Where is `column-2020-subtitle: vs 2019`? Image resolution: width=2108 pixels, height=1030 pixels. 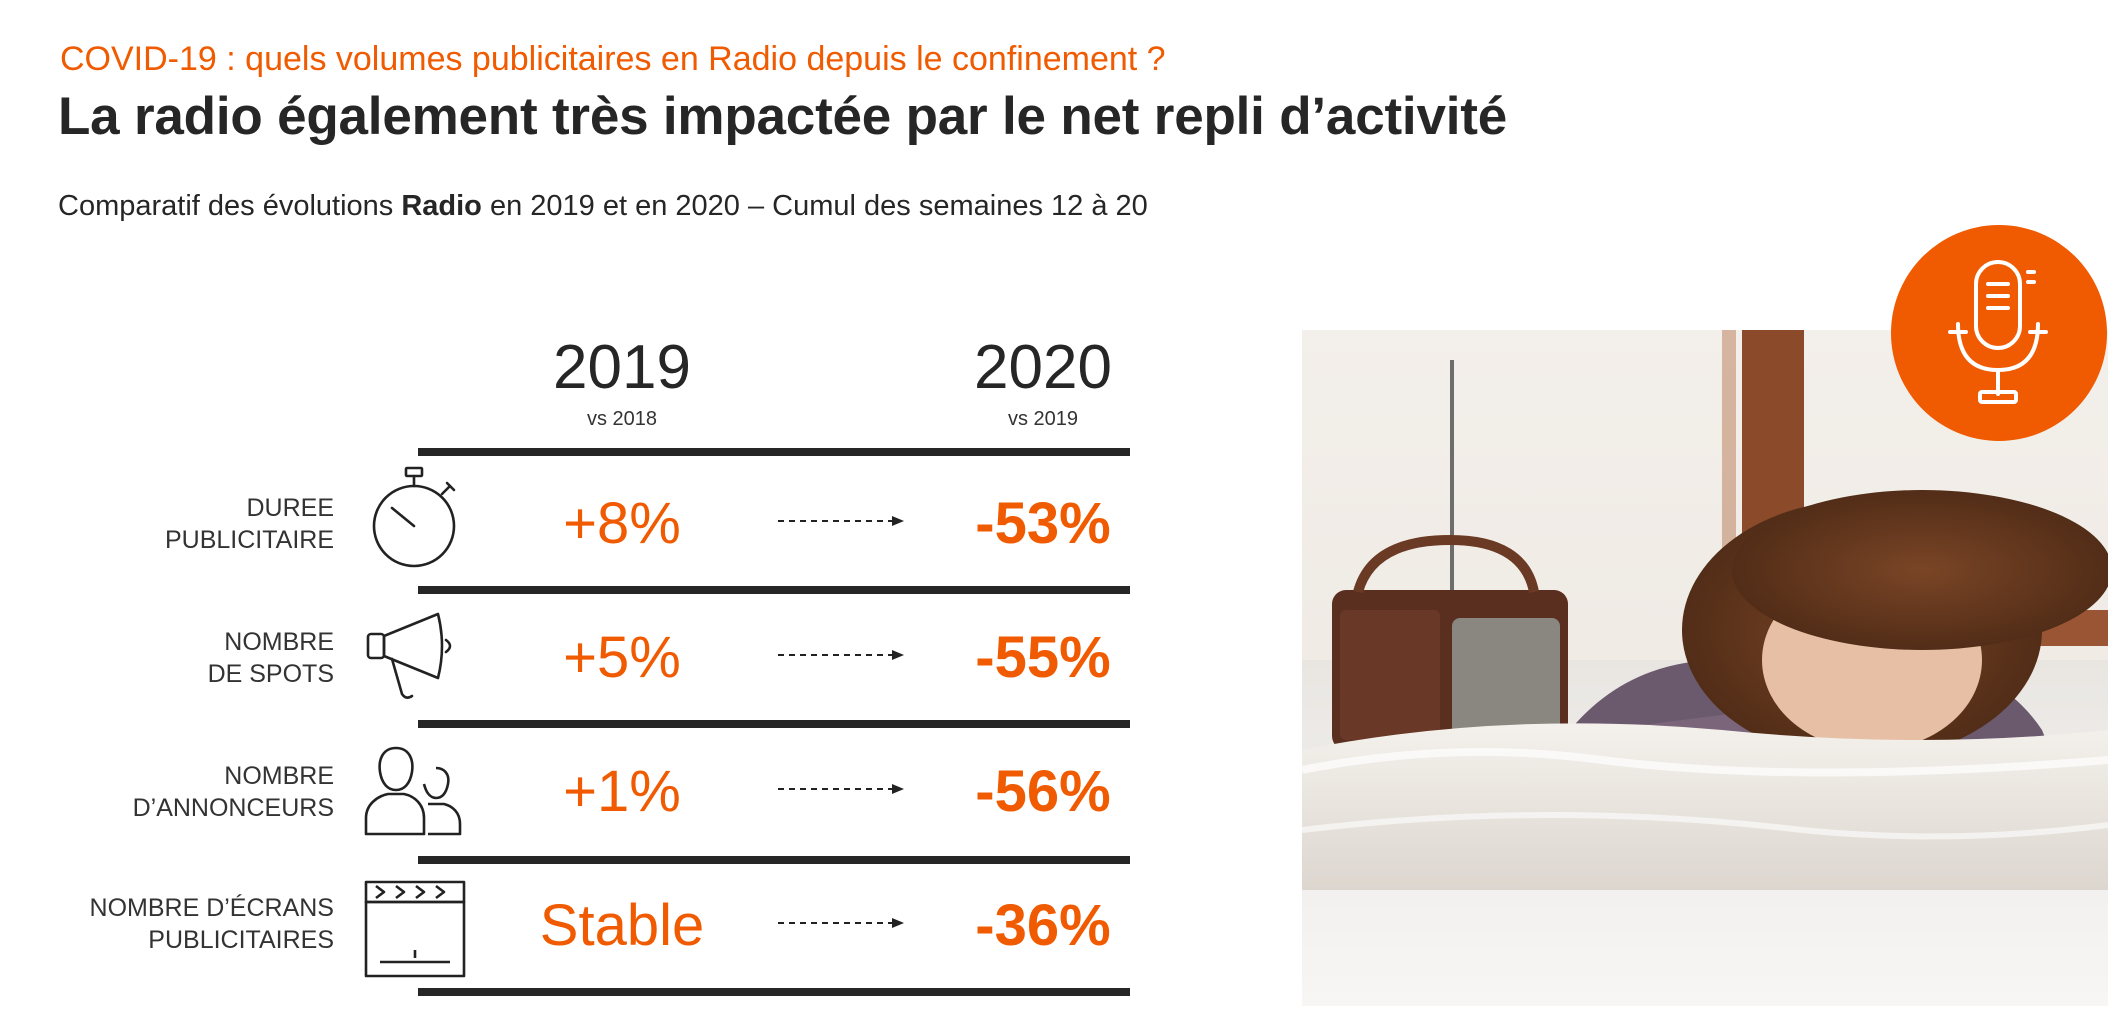
column-2020-subtitle: vs 2019 is located at coordinates (1043, 419).